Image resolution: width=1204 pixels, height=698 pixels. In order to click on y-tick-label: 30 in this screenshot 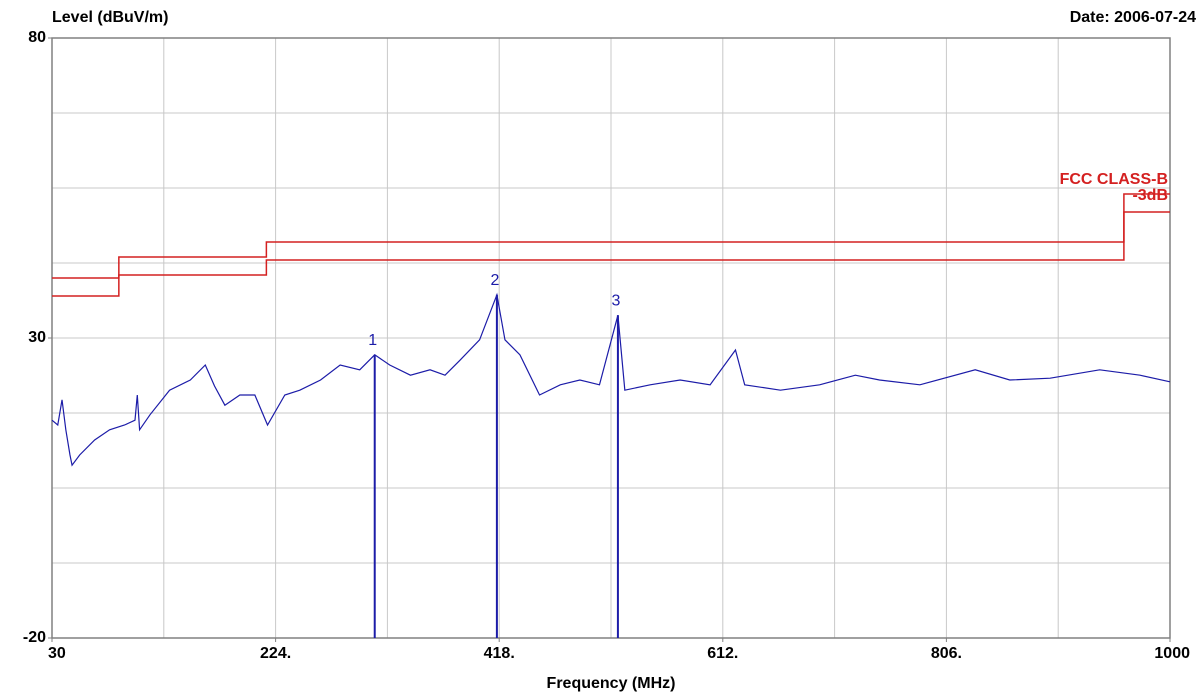, I will do `click(37, 337)`.